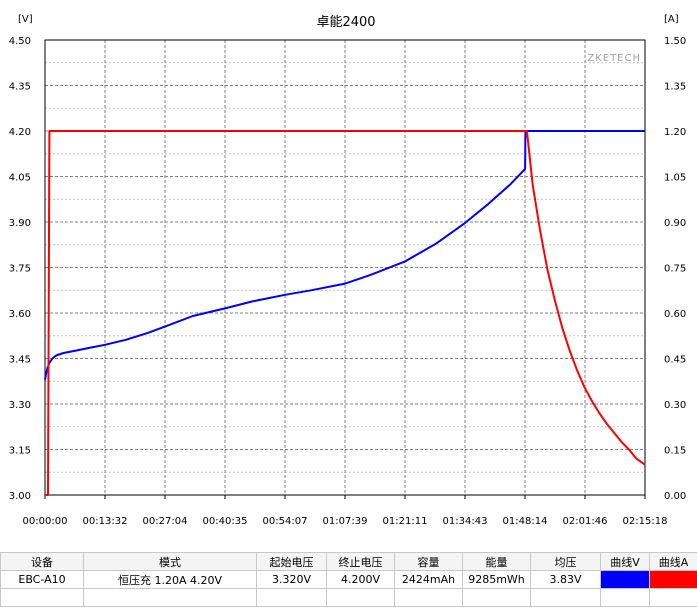 The width and height of the screenshot is (697, 609). I want to click on summary-empty-row, so click(348, 597).